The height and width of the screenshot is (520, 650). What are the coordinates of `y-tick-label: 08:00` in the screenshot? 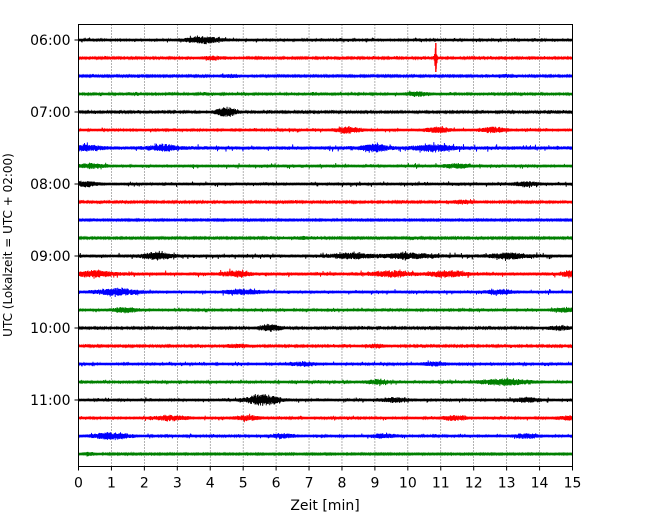 It's located at (50, 185).